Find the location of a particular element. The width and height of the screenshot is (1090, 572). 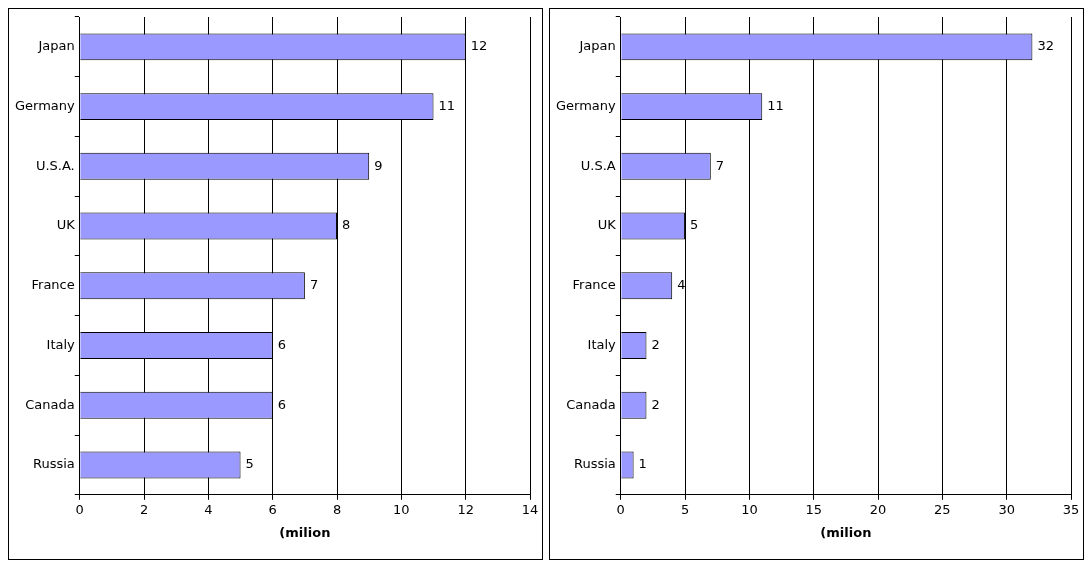

x-tick-label: 14 is located at coordinates (530, 509).